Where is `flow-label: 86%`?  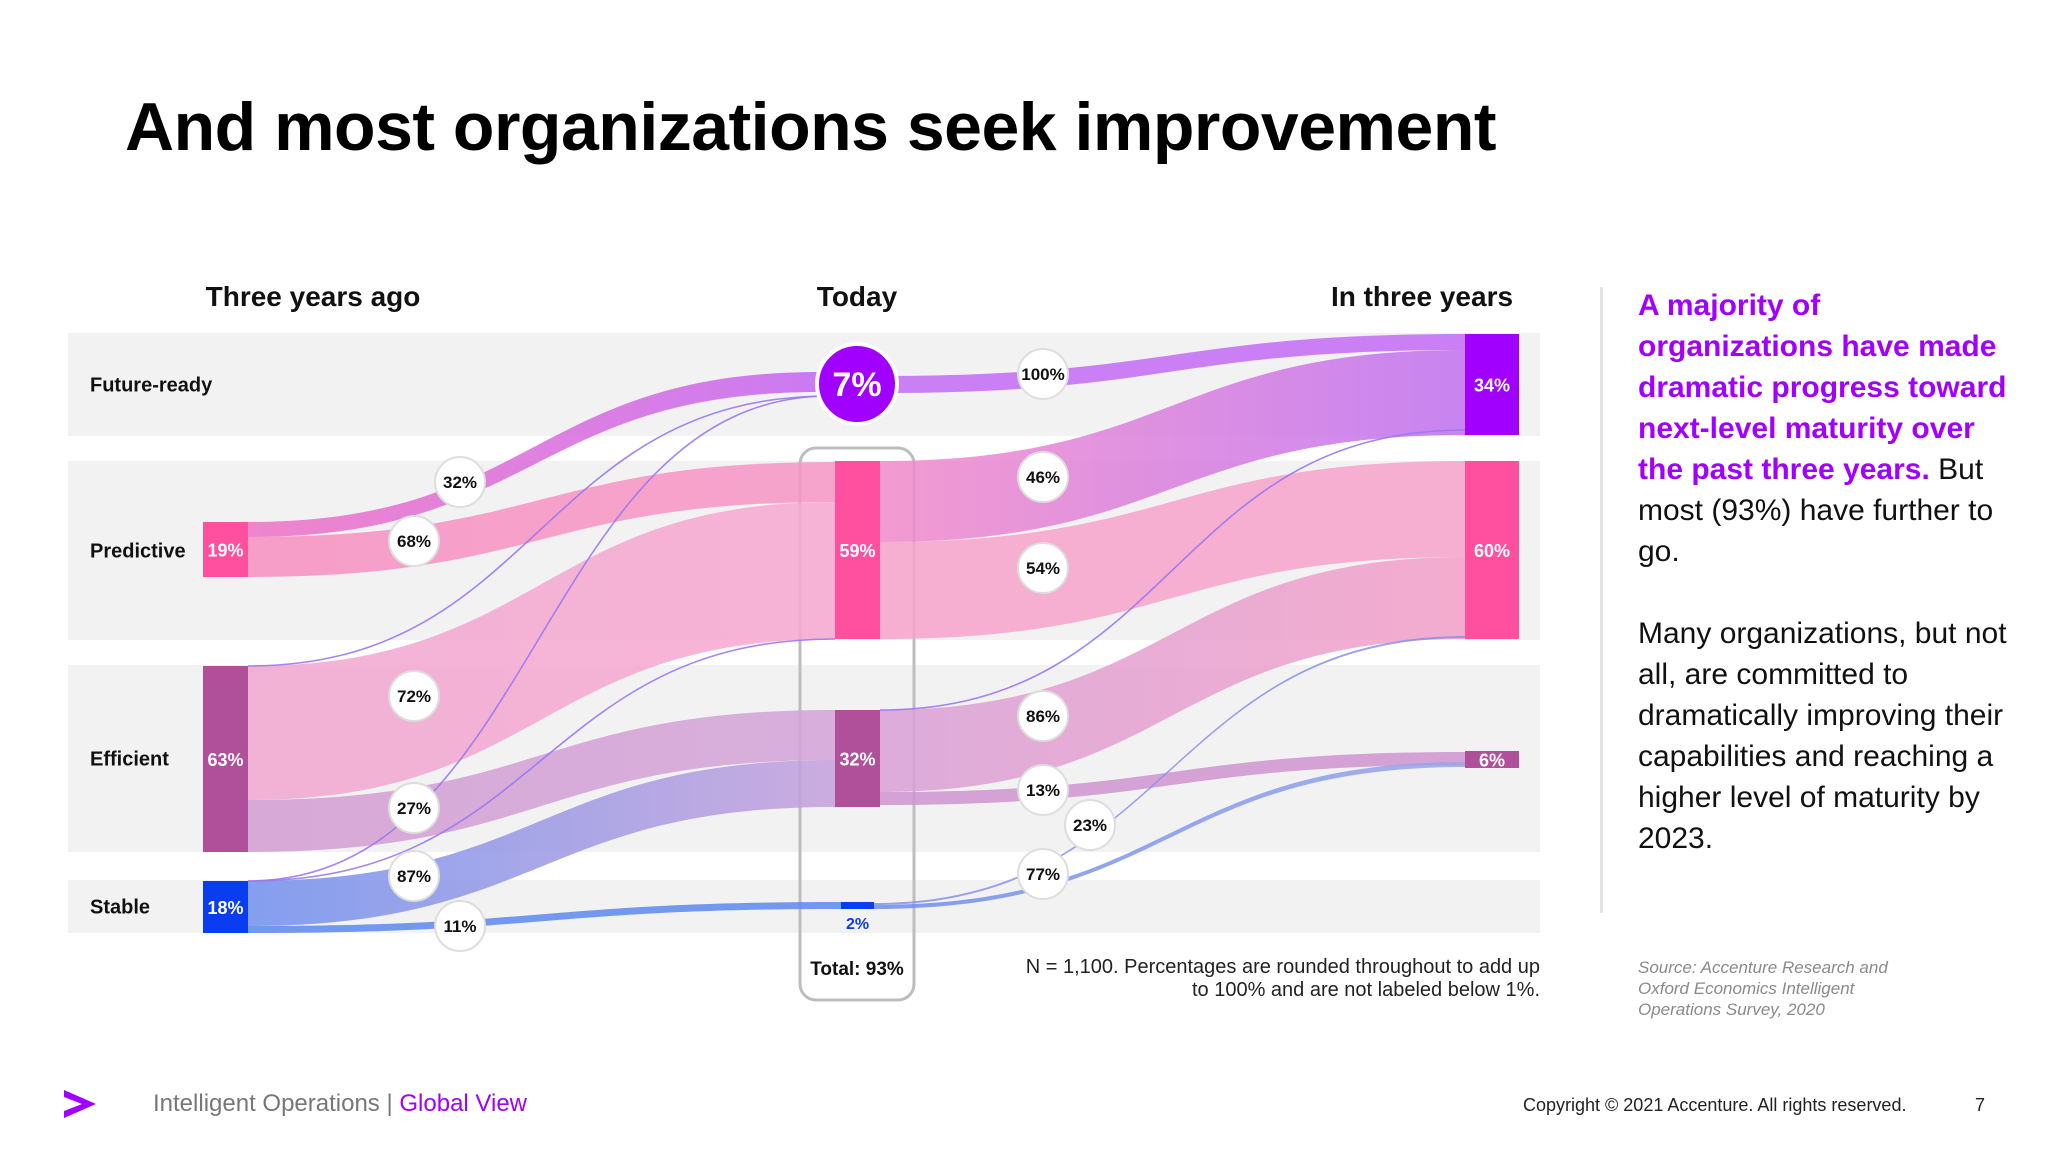 flow-label: 86% is located at coordinates (1043, 716).